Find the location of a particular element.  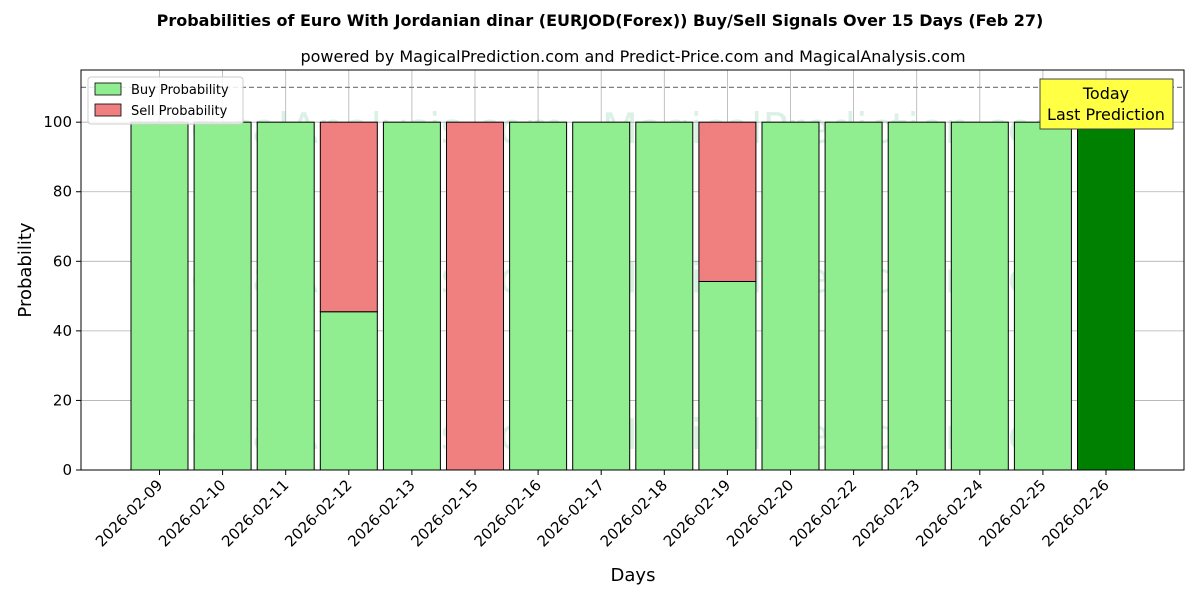

y-tick-label: 20 is located at coordinates (62, 400).